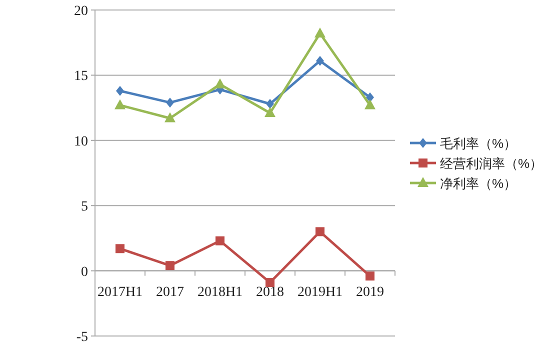 This screenshot has height=344, width=554. What do you see at coordinates (491, 163) in the screenshot?
I see `legend-label: 经营利润率（%）` at bounding box center [491, 163].